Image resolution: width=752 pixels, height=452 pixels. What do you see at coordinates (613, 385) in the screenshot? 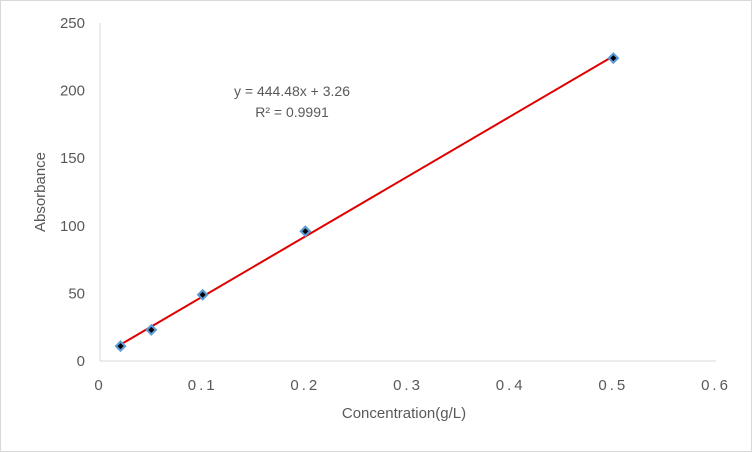
I see `x-tick-label: 0.5` at bounding box center [613, 385].